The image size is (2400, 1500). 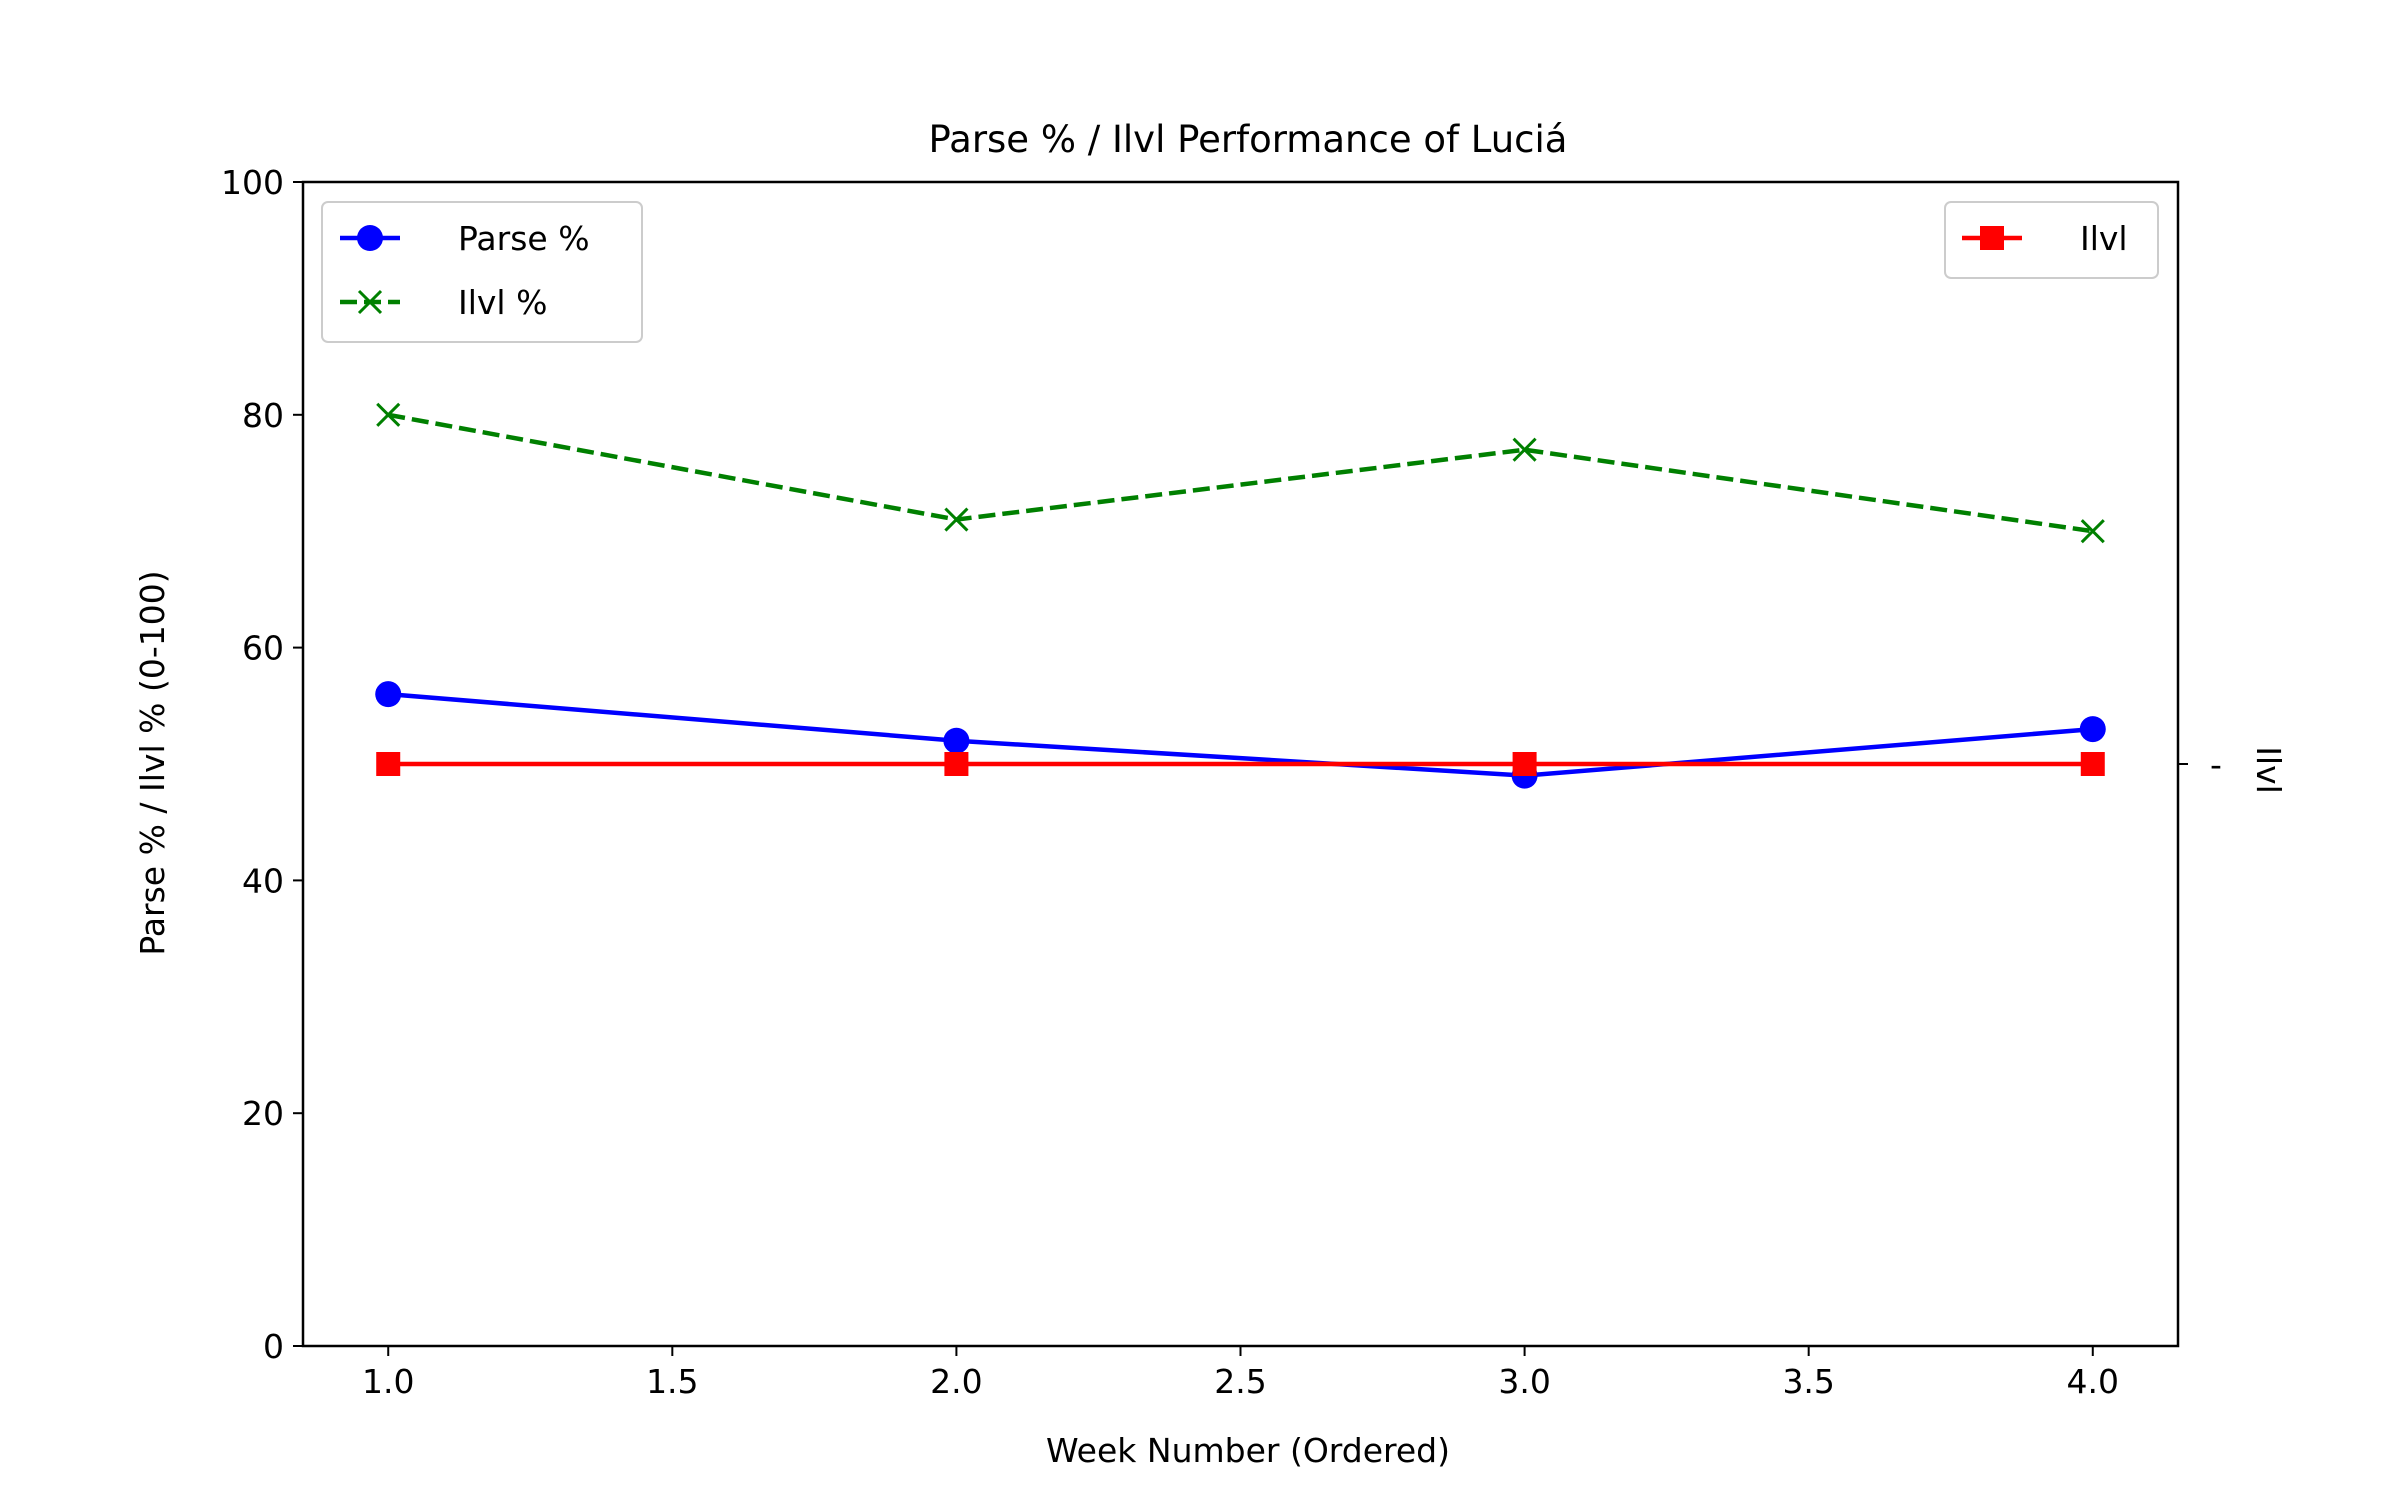 I want to click on series-line-parse, so click(x=1240, y=734).